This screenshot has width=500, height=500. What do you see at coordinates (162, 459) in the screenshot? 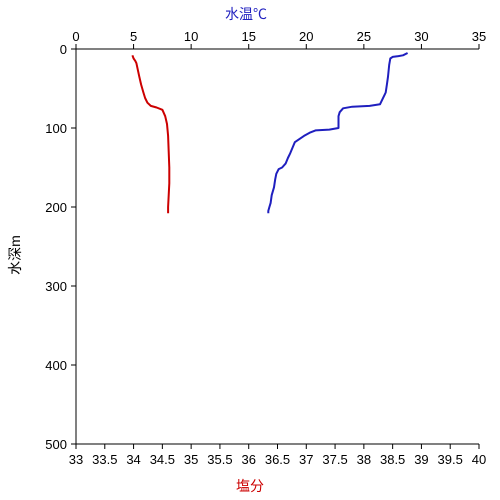
I see `bottom-tick-label: 34.5` at bounding box center [162, 459].